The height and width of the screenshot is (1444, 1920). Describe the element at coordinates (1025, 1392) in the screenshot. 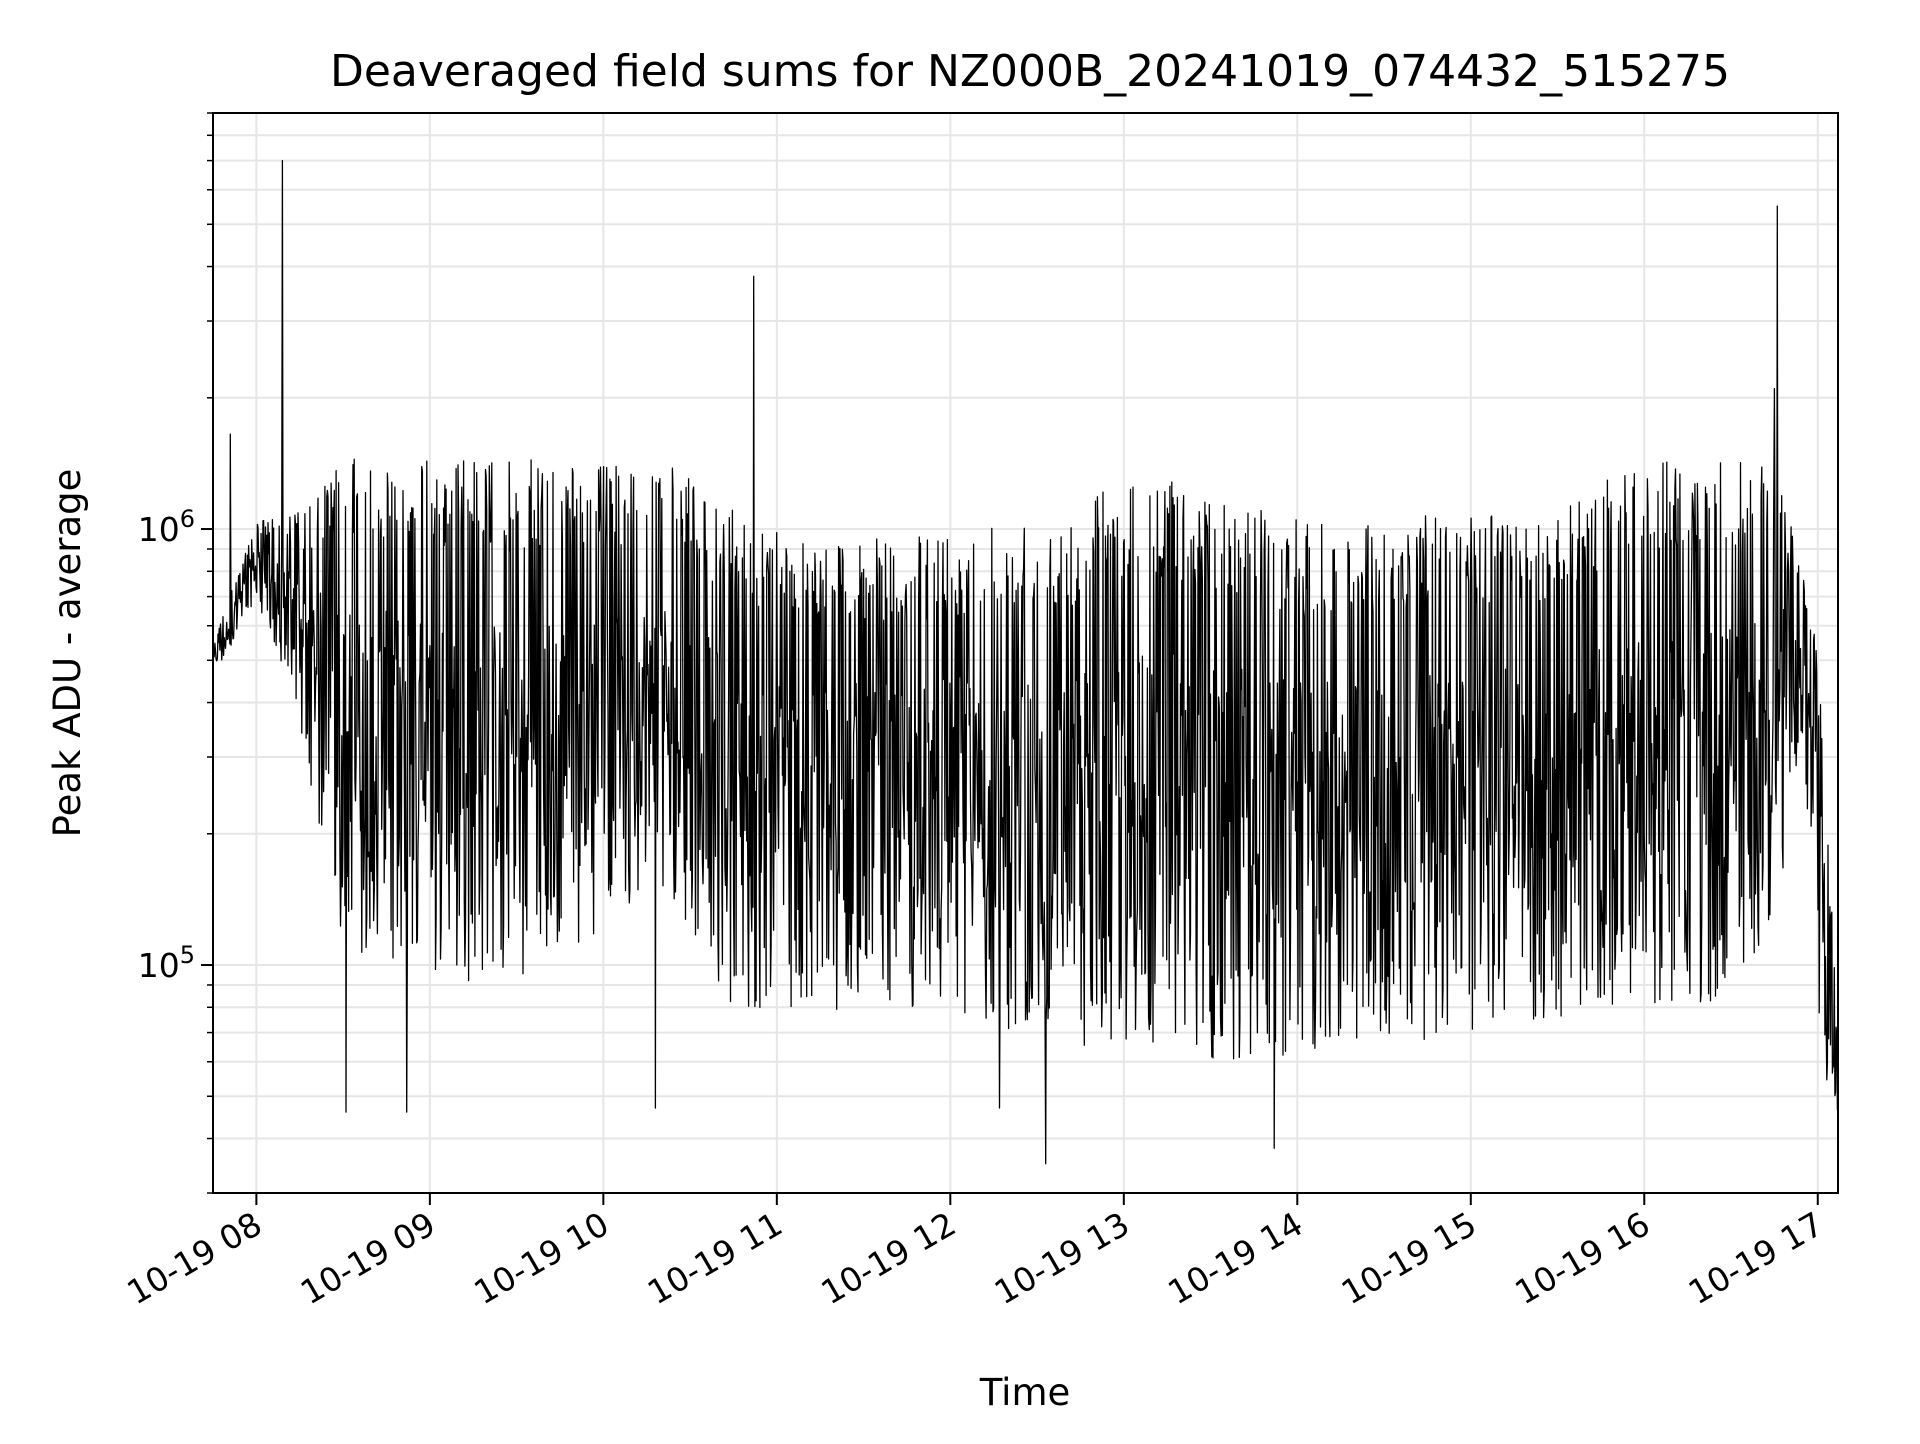

I see `x-axis-label: Time` at that location.